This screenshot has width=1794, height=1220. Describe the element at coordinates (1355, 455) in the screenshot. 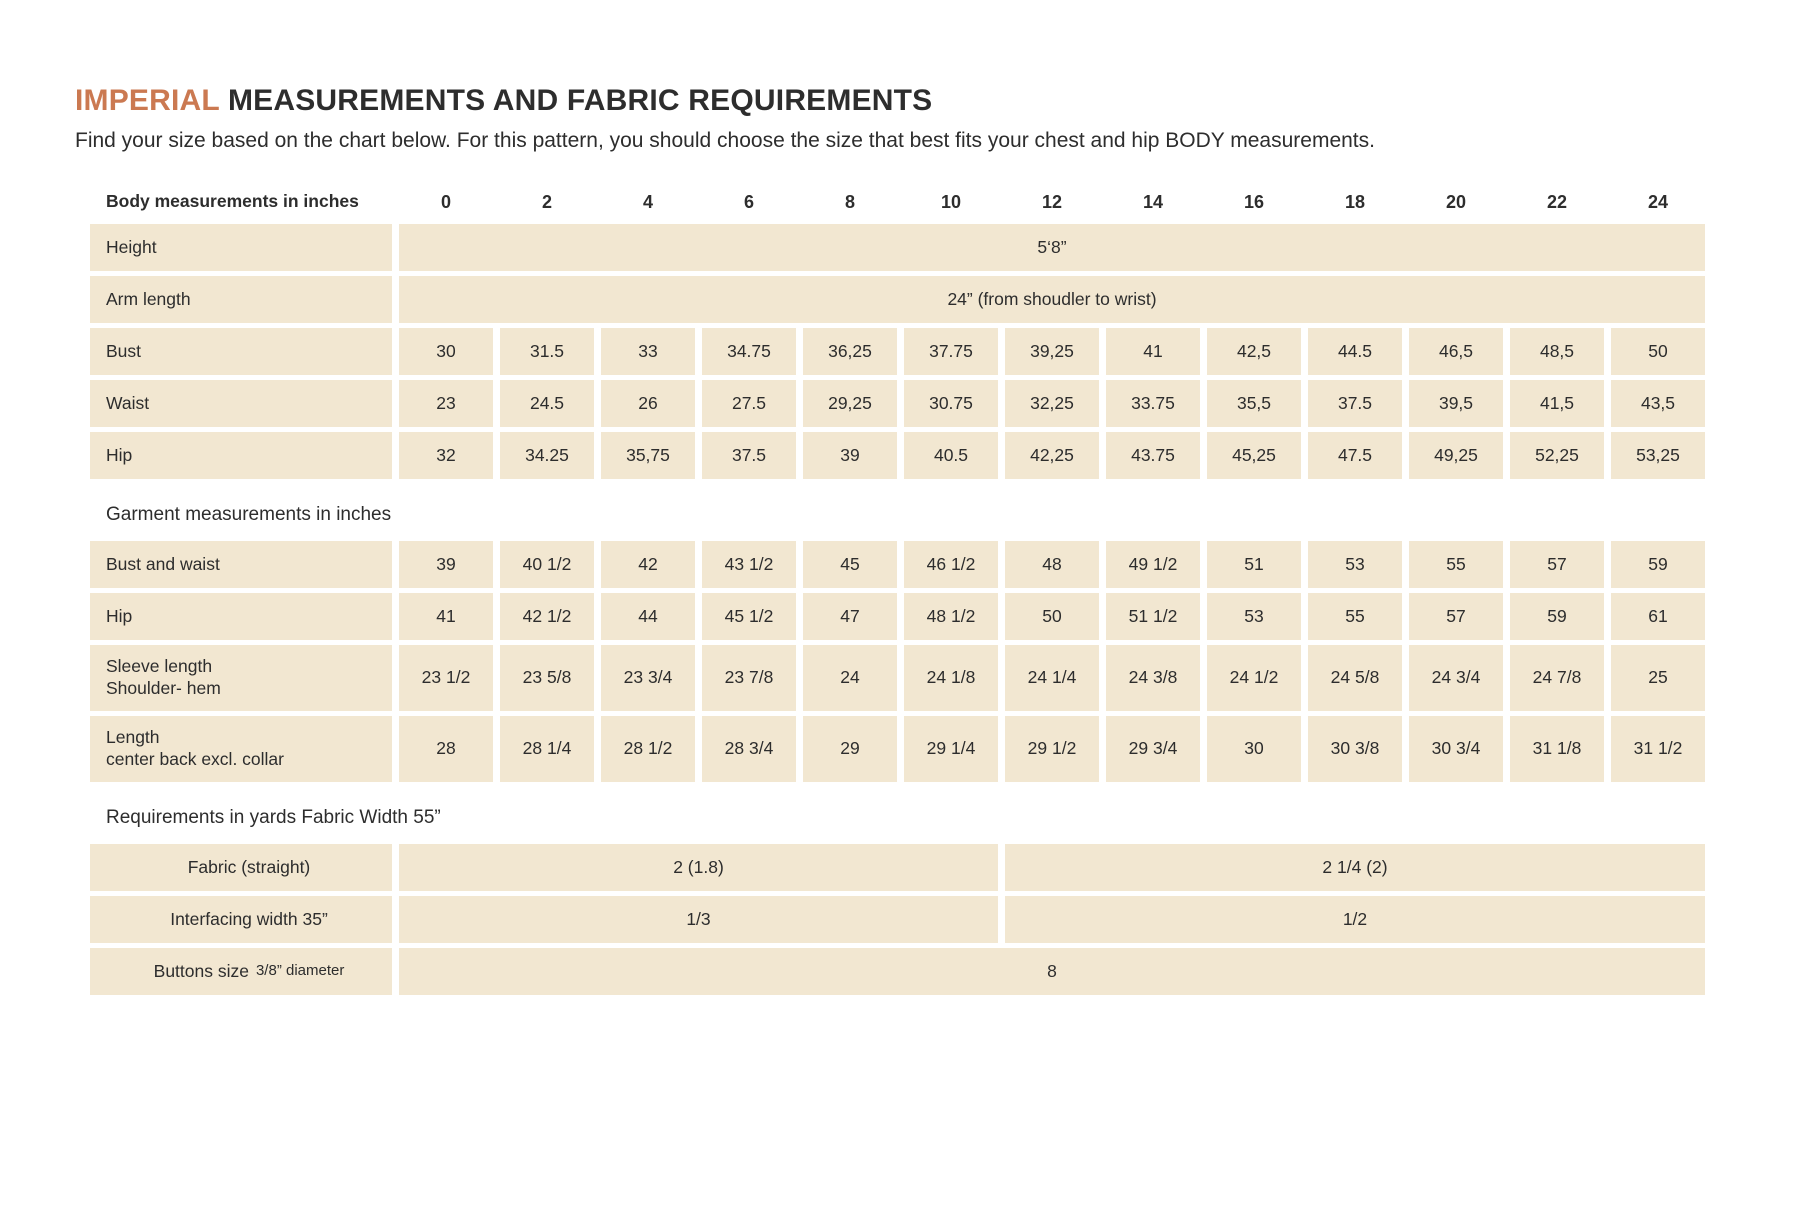

I see `hip-value-size-18: 47.5` at that location.